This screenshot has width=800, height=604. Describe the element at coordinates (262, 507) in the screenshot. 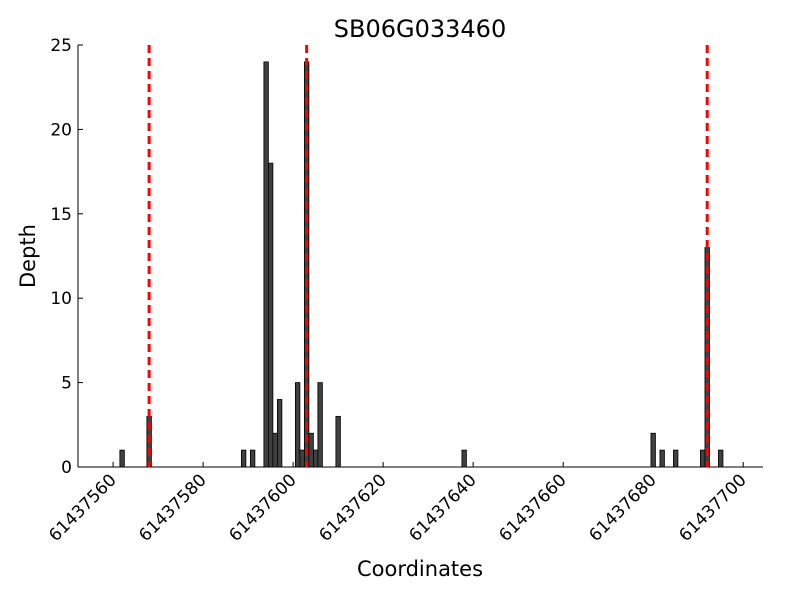

I see `x-tick-label: 61437600` at that location.